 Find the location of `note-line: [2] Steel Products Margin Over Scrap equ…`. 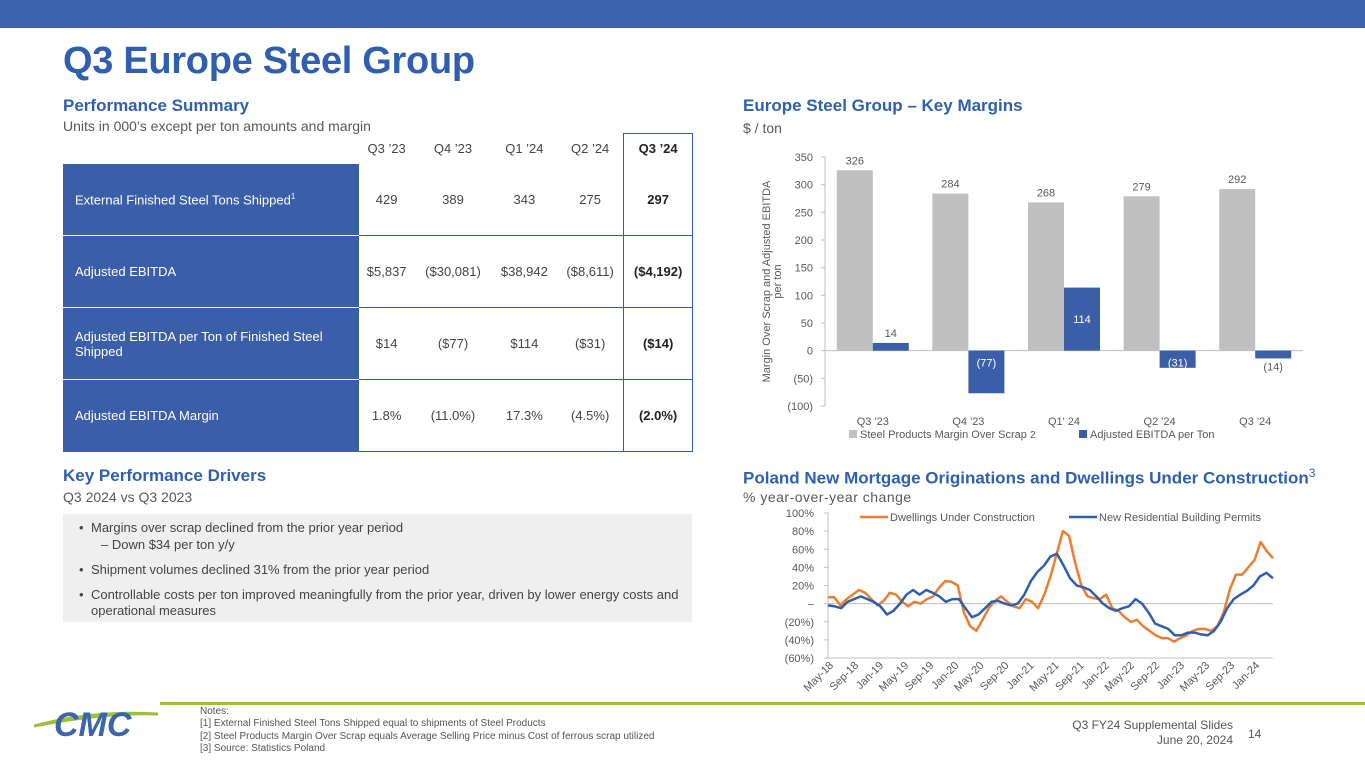

note-line: [2] Steel Products Margin Over Scrap equ… is located at coordinates (427, 736).